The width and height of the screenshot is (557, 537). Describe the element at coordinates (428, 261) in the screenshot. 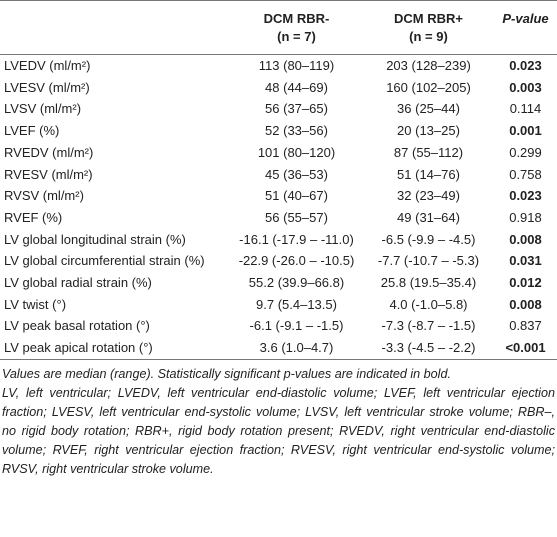

I see `cell: -7.7 (-10.7 – -5.3)` at that location.